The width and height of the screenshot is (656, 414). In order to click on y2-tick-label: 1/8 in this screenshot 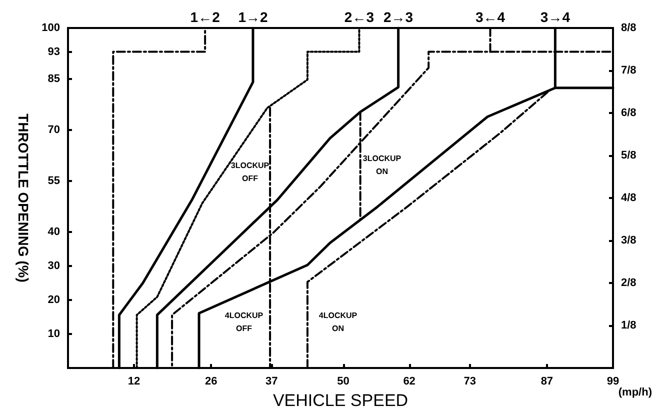, I will do `click(628, 326)`.